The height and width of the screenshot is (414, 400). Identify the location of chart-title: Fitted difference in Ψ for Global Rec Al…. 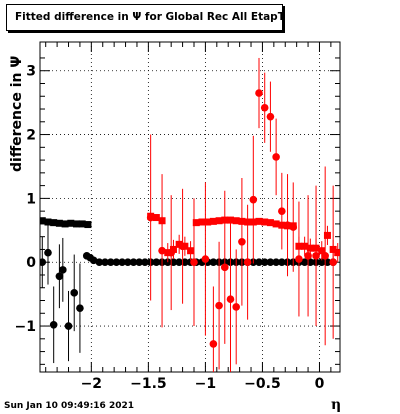
(150, 17).